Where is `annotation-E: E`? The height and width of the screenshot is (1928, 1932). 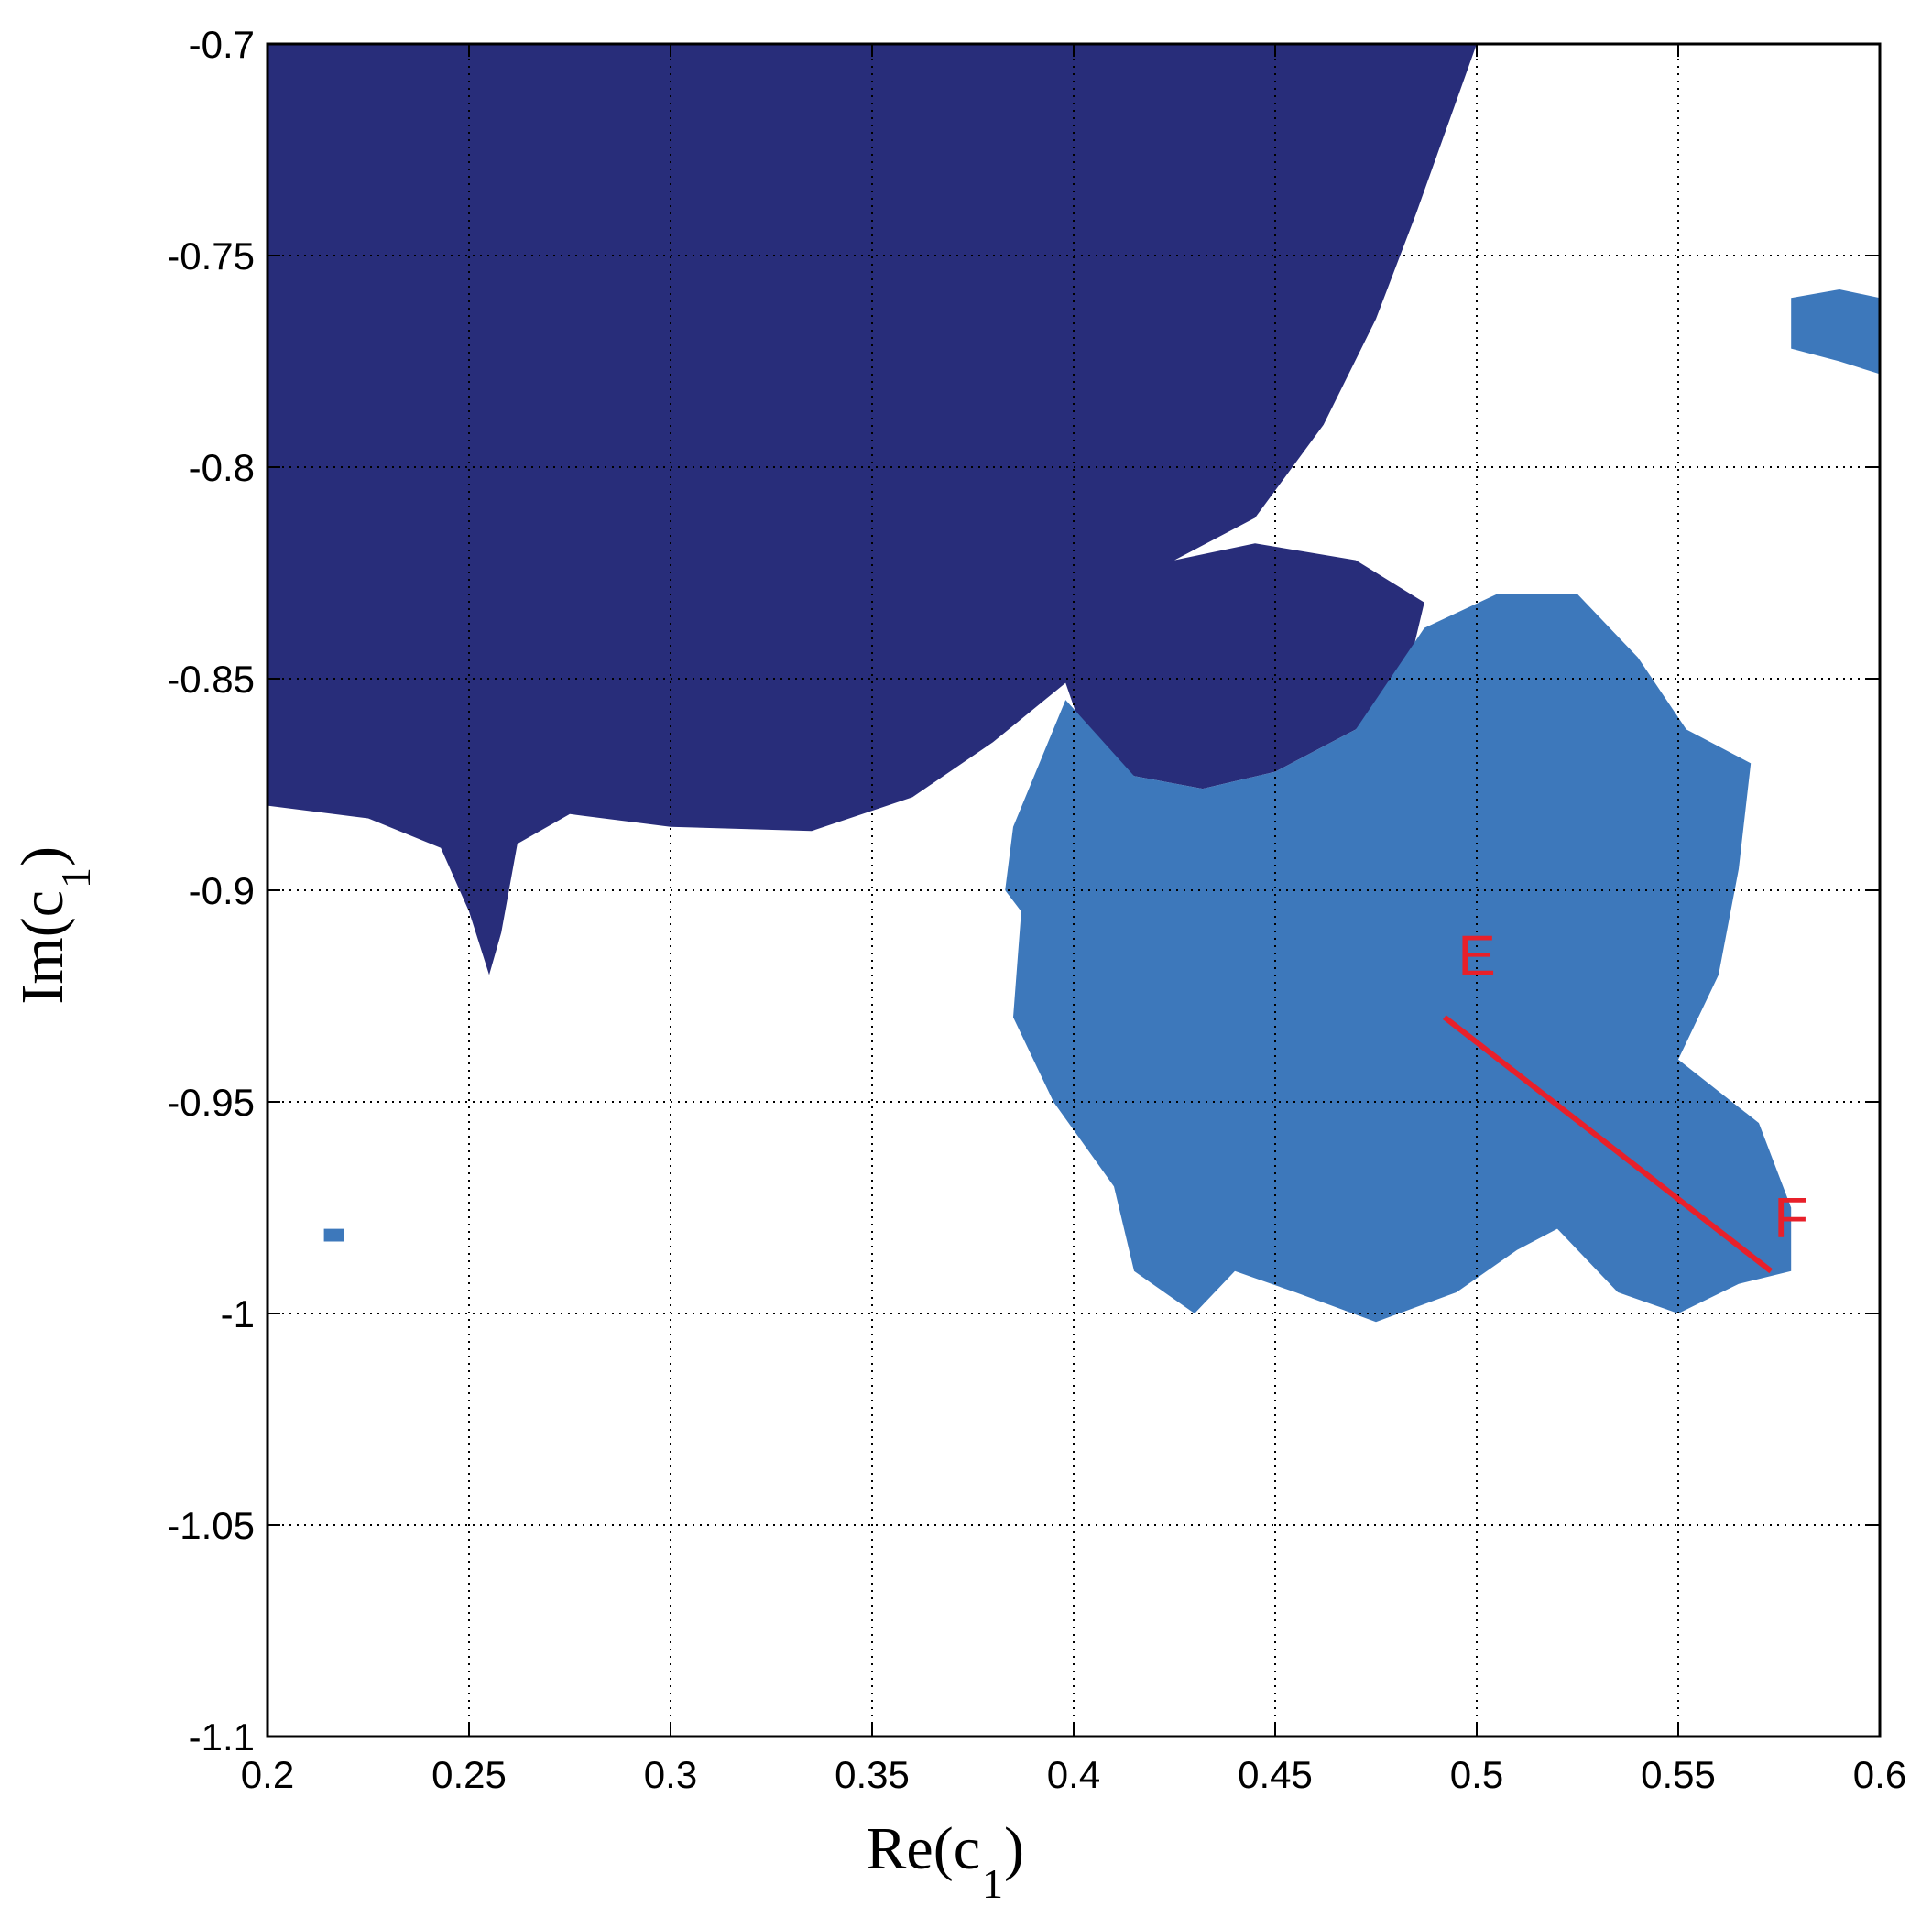 annotation-E: E is located at coordinates (1476, 955).